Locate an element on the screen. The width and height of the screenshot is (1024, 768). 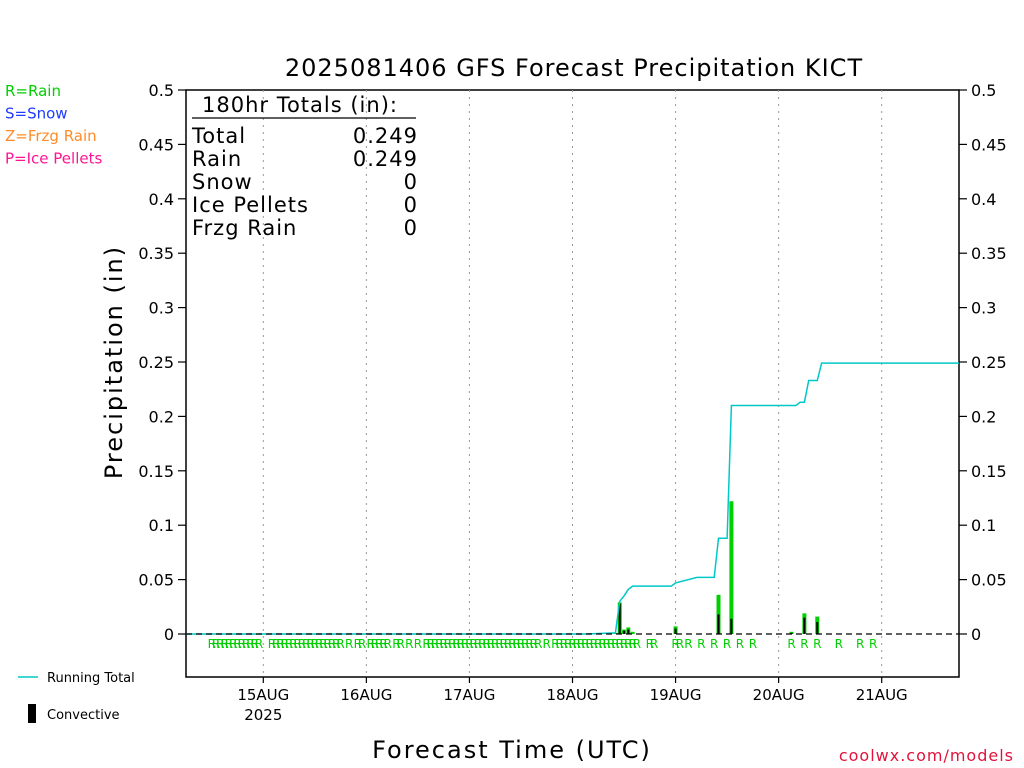
y-tick-label-right: 0.35 is located at coordinates (989, 253).